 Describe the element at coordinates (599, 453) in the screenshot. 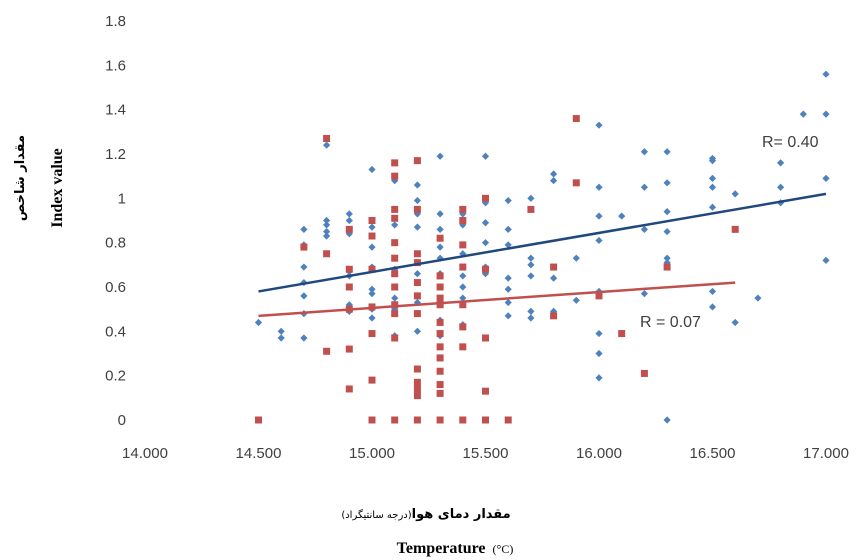

I see `x-tick-label: 16.000` at that location.